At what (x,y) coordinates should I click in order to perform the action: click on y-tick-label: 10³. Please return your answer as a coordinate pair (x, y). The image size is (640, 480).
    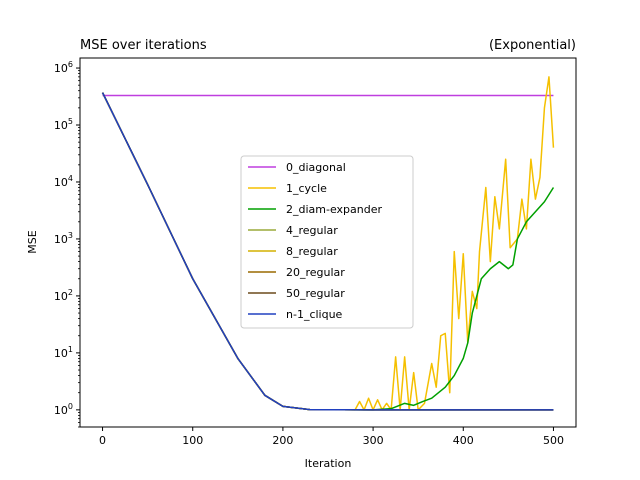
    Looking at the image, I should click on (63, 238).